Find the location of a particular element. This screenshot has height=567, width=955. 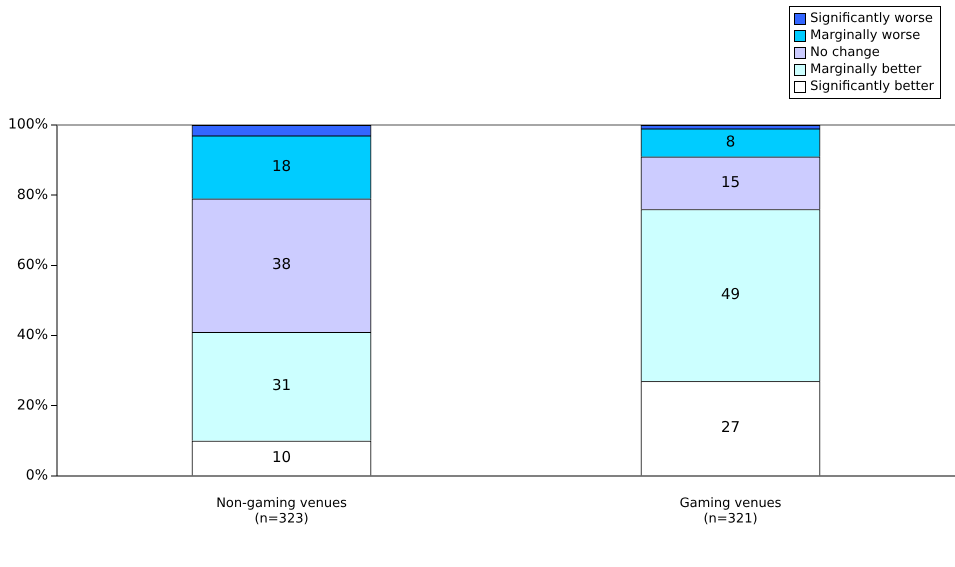

x-tick-label: Gaming venues (n=321) is located at coordinates (731, 511).